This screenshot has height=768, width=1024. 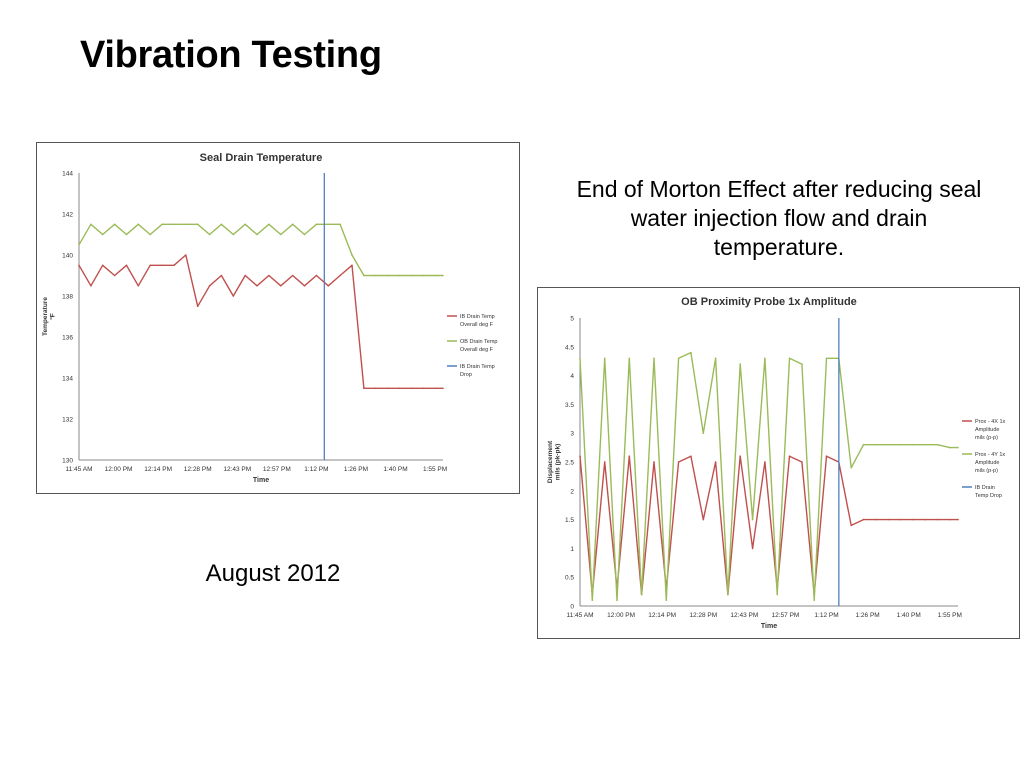 What do you see at coordinates (67, 338) in the screenshot?
I see `y-tick-label: 136` at bounding box center [67, 338].